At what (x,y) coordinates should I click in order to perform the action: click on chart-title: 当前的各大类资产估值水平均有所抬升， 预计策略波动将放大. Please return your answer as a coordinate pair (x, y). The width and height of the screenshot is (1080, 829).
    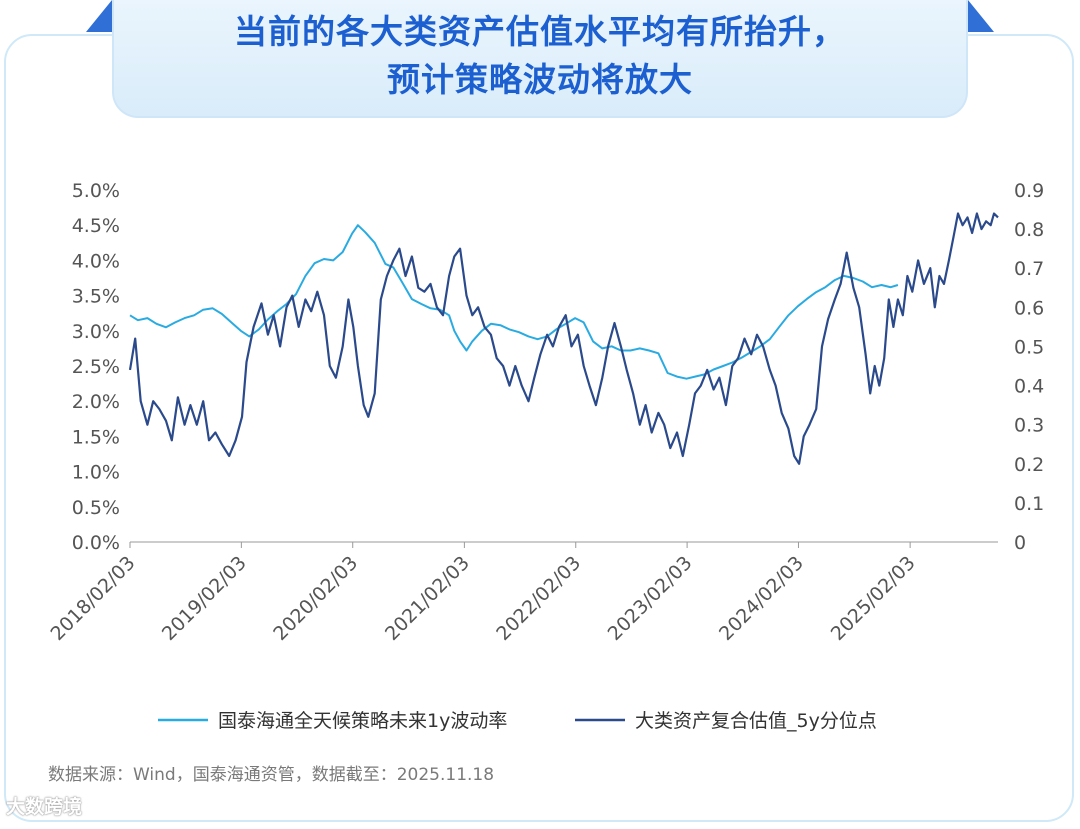
    Looking at the image, I should click on (540, 56).